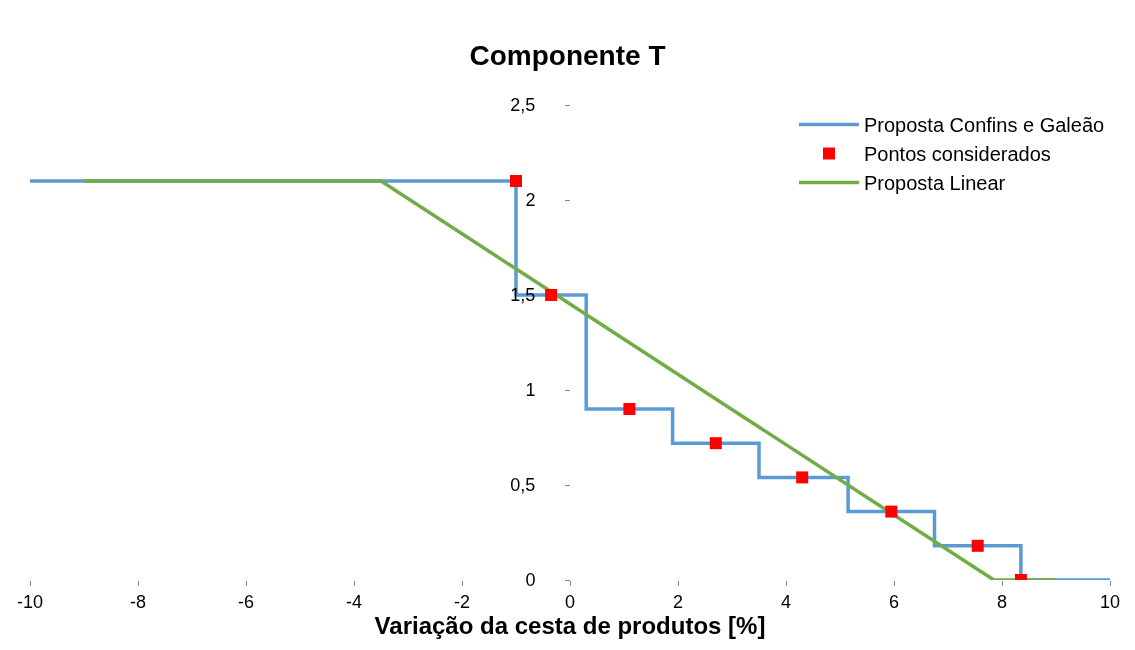 The height and width of the screenshot is (650, 1135). What do you see at coordinates (935, 183) in the screenshot?
I see `legend-label: Proposta Linear` at bounding box center [935, 183].